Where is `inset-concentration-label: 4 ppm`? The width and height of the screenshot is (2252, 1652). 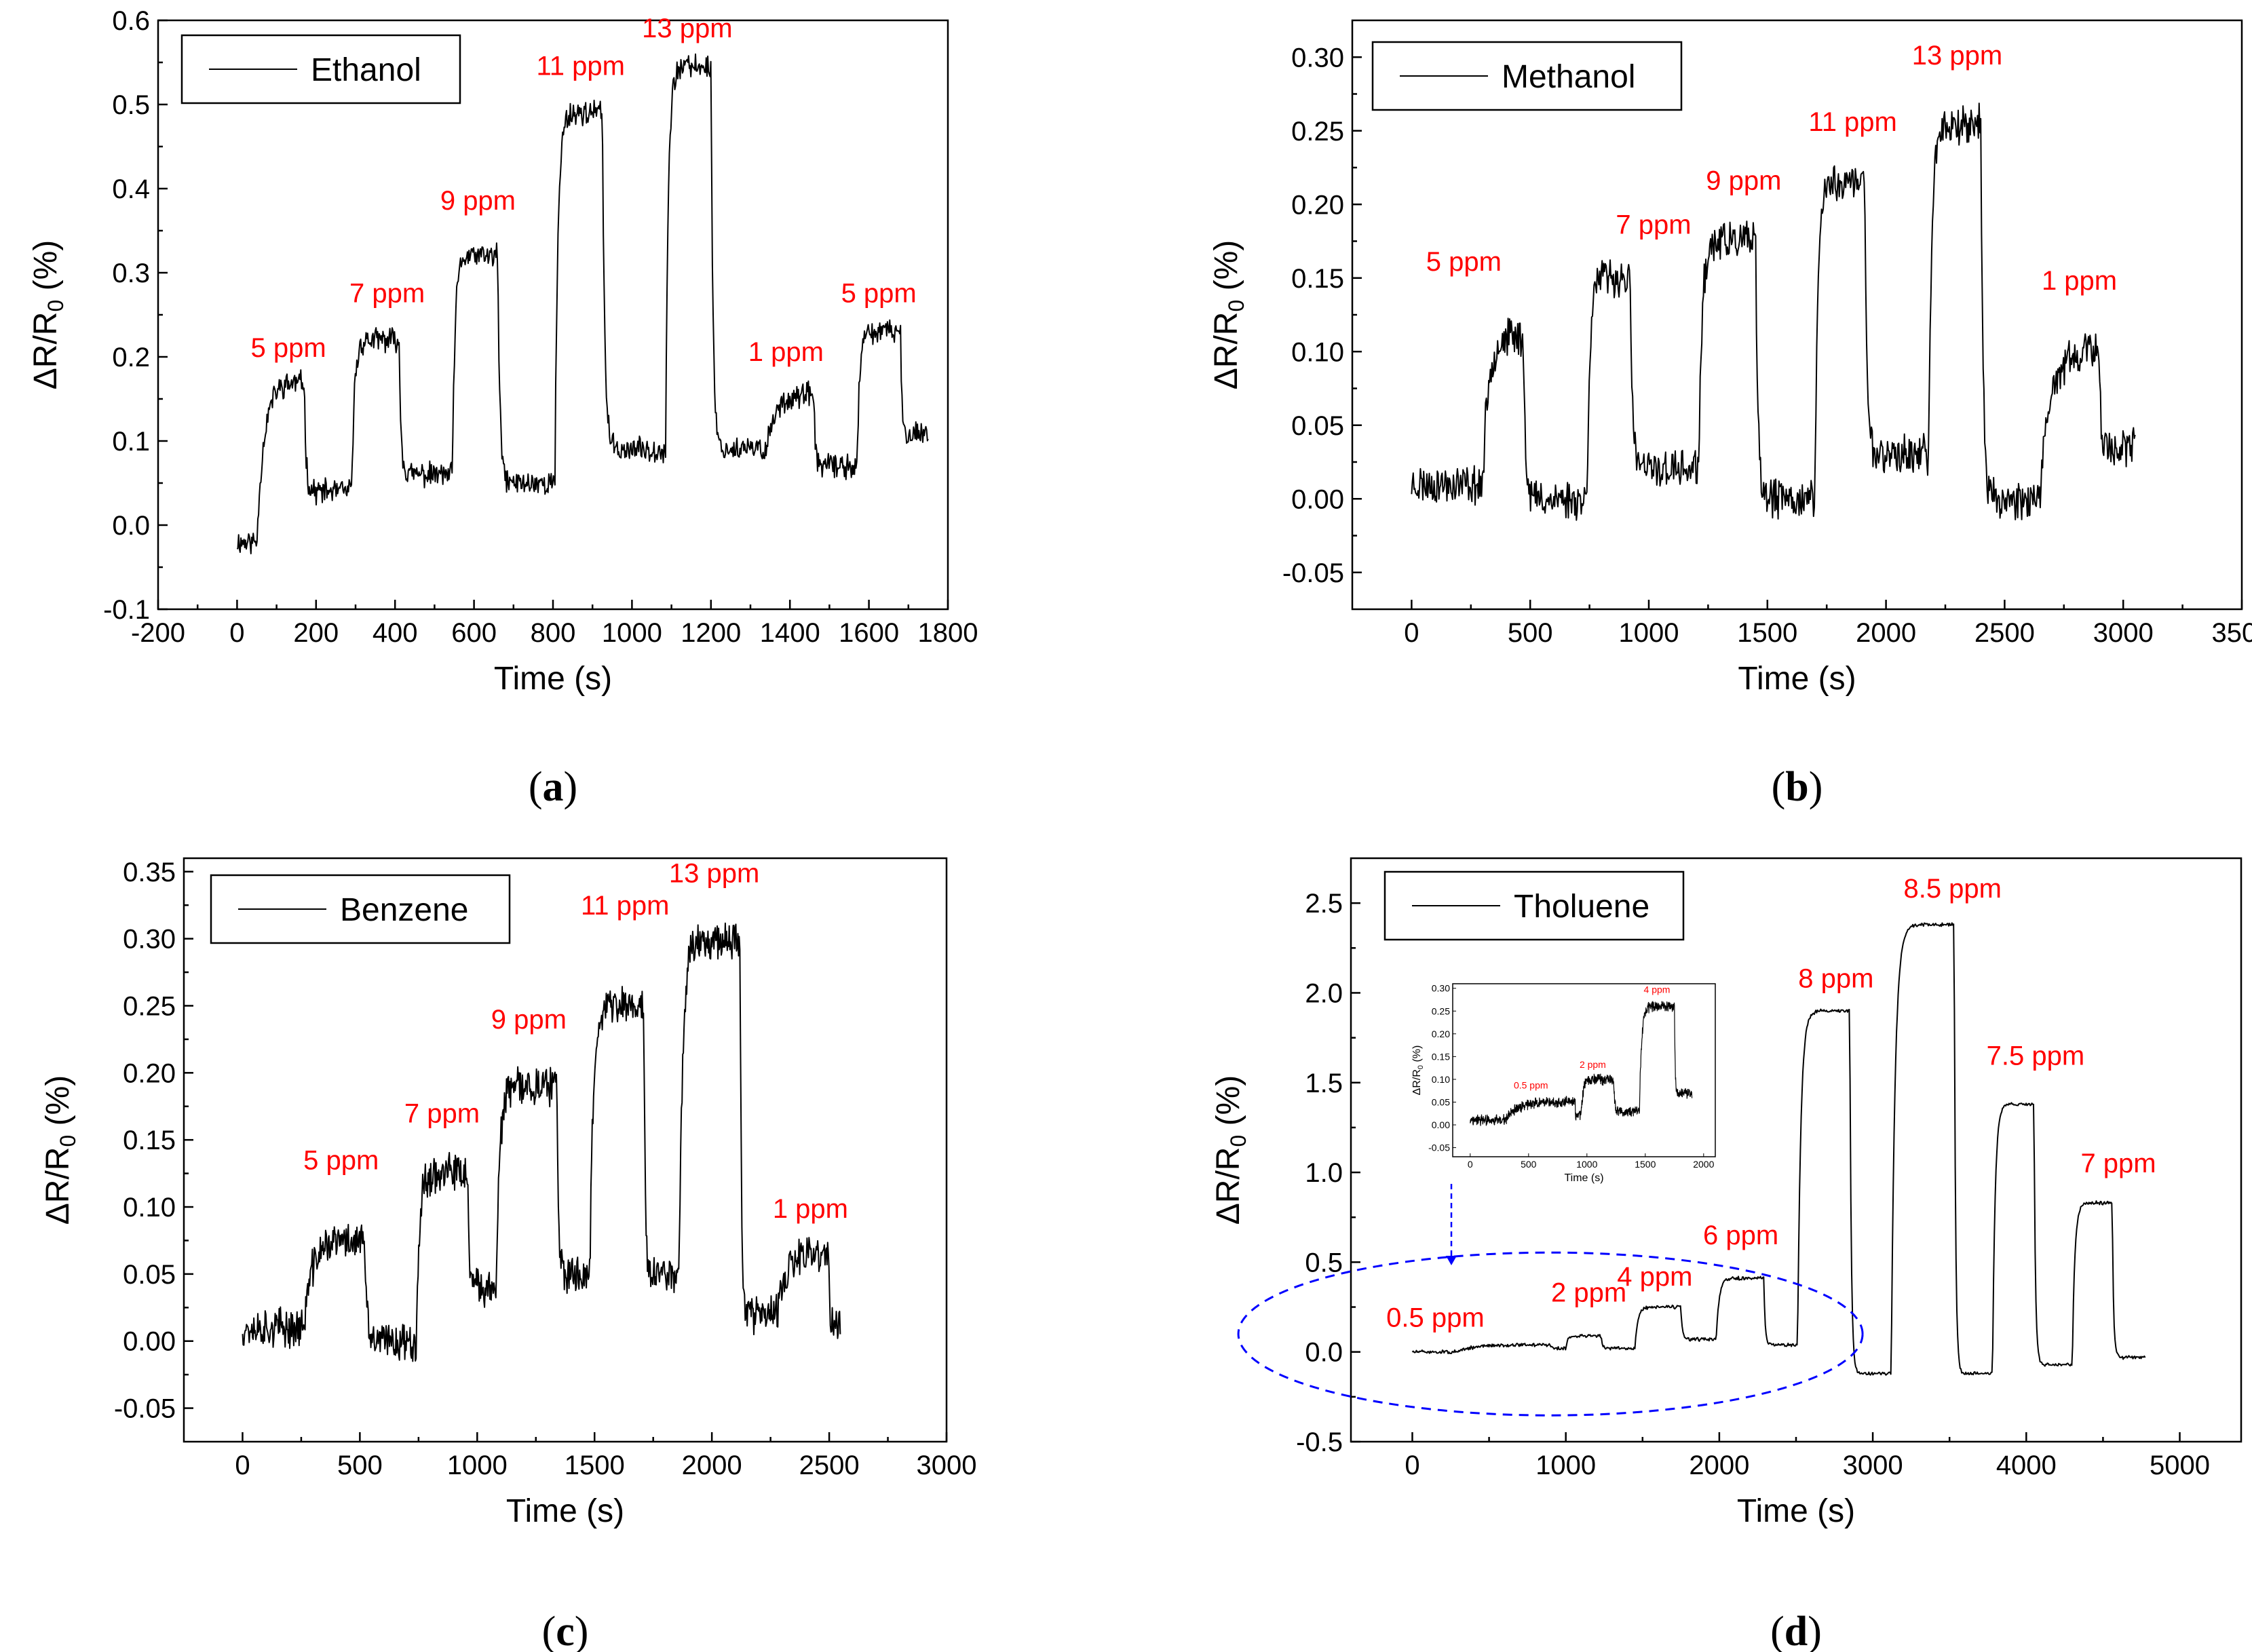
inset-concentration-label: 4 ppm is located at coordinates (1658, 989).